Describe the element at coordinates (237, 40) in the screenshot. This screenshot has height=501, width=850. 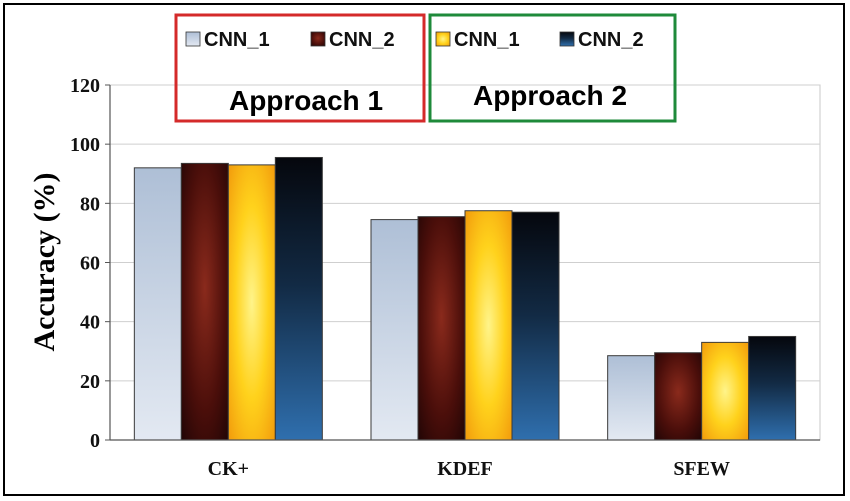
I see `legend-label-cnn1-approach-1: CNN_1` at that location.